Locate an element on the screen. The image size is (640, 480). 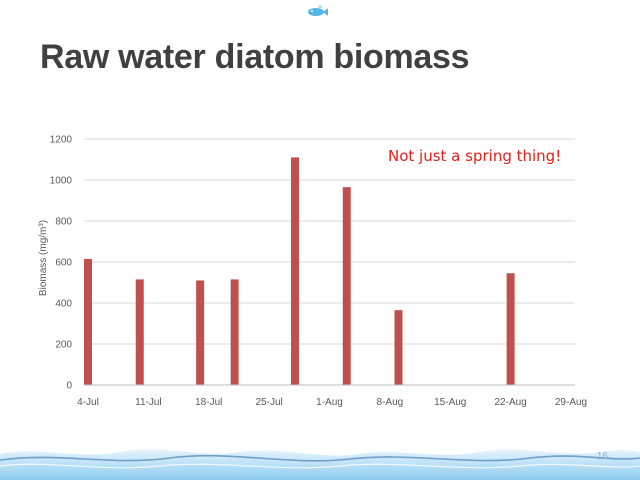
y-tick-label: 1000 is located at coordinates (61, 181).